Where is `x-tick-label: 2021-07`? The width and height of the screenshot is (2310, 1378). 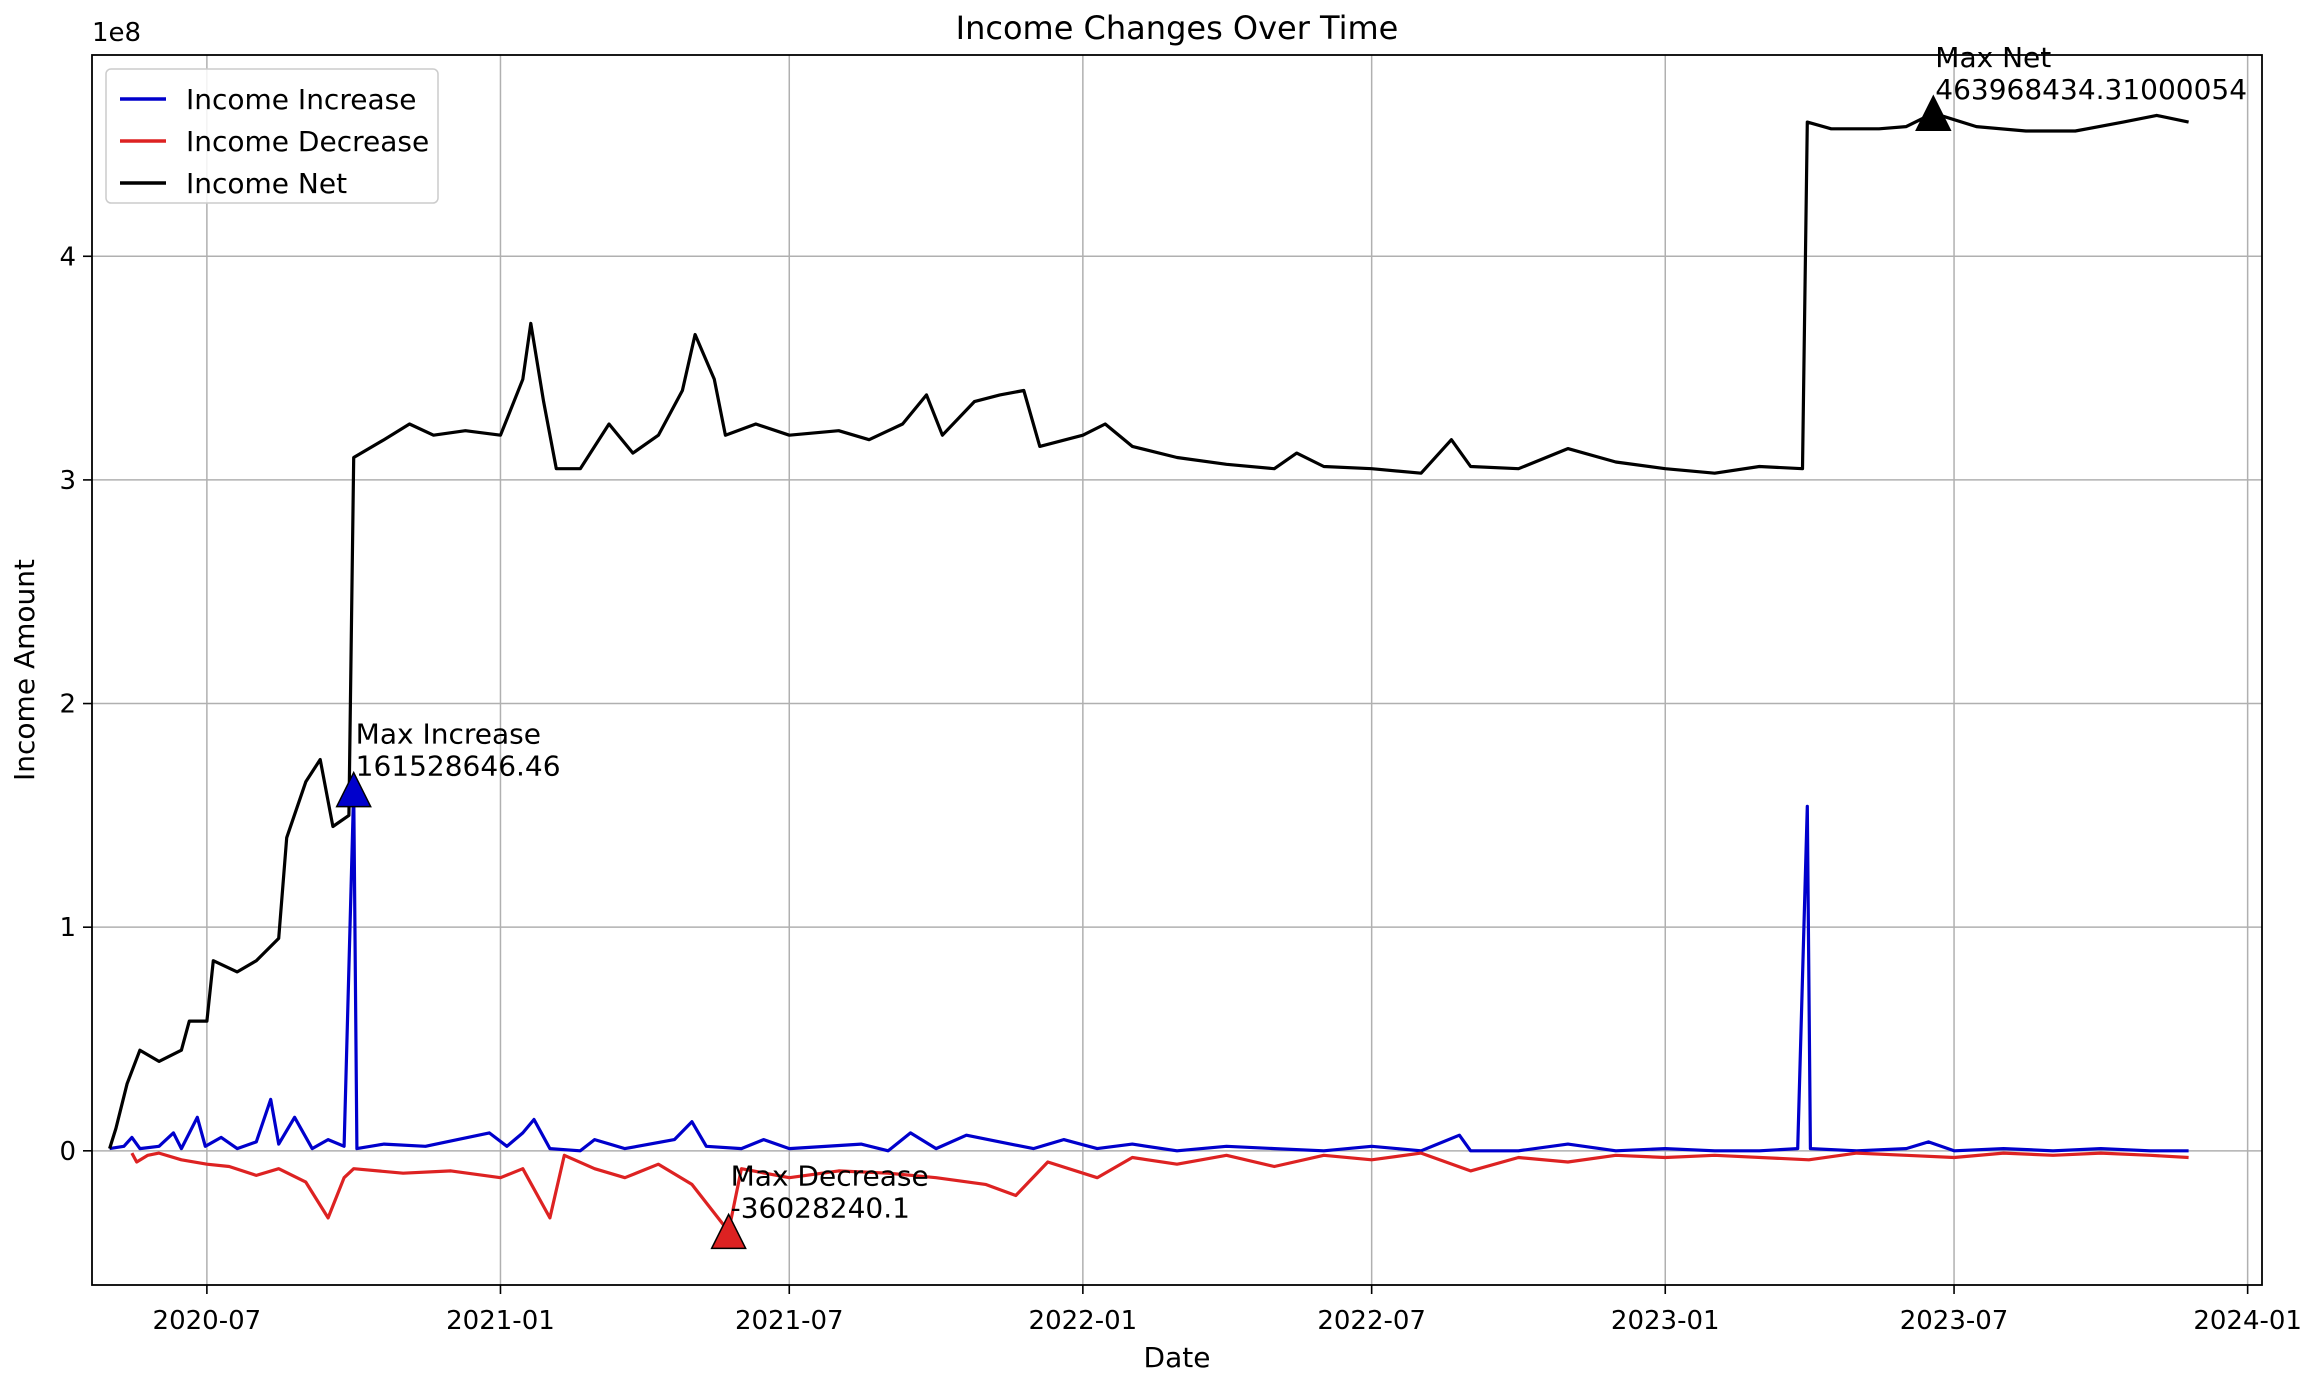 x-tick-label: 2021-07 is located at coordinates (789, 1321).